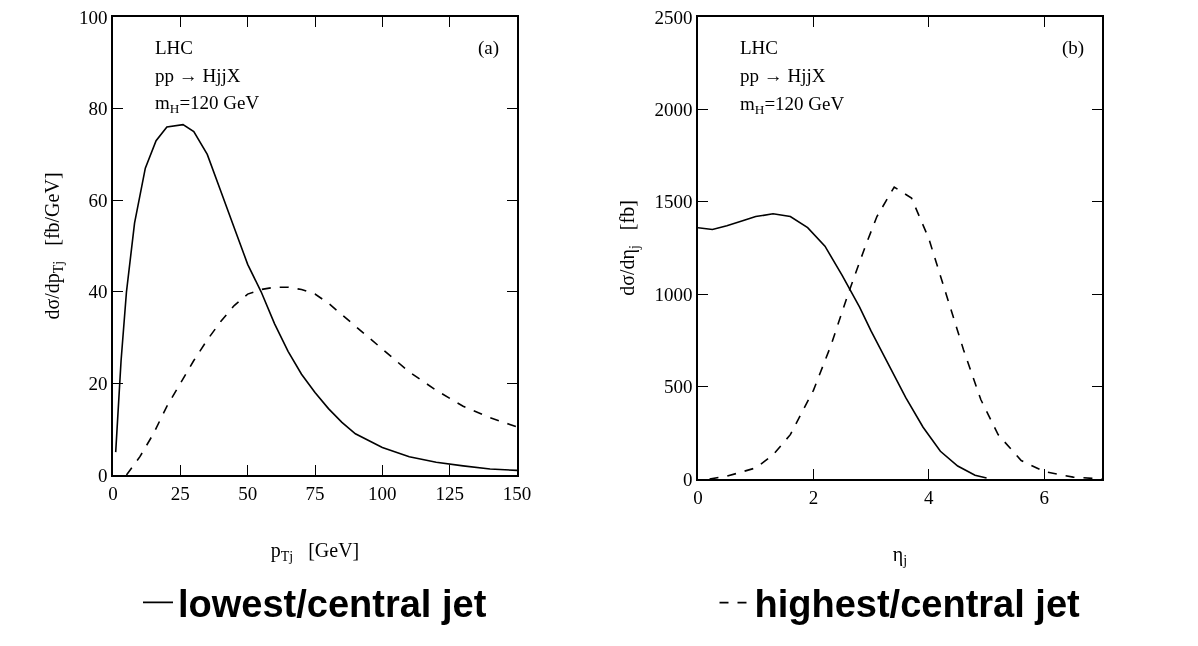 The image size is (1198, 646). Describe the element at coordinates (98, 384) in the screenshot. I see `y-tick-label: 20` at that location.